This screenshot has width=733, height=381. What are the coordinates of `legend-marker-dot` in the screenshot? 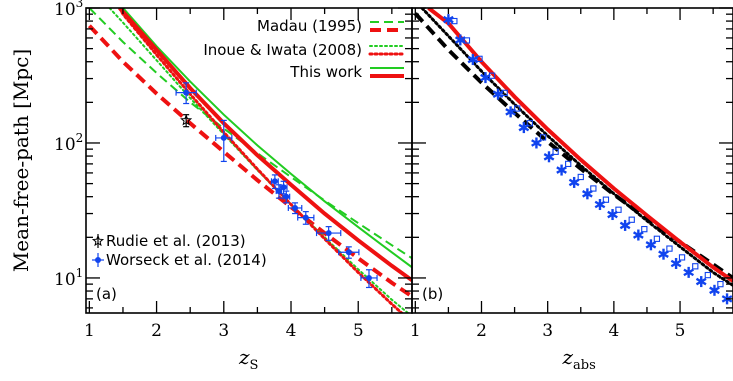 It's located at (98, 260).